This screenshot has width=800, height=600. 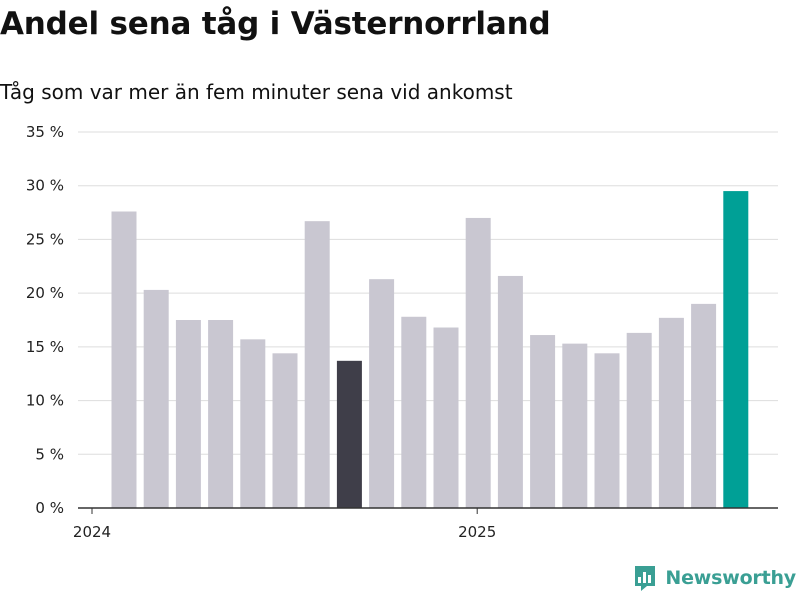 I want to click on y-tick-label: 15 %, so click(x=45, y=347).